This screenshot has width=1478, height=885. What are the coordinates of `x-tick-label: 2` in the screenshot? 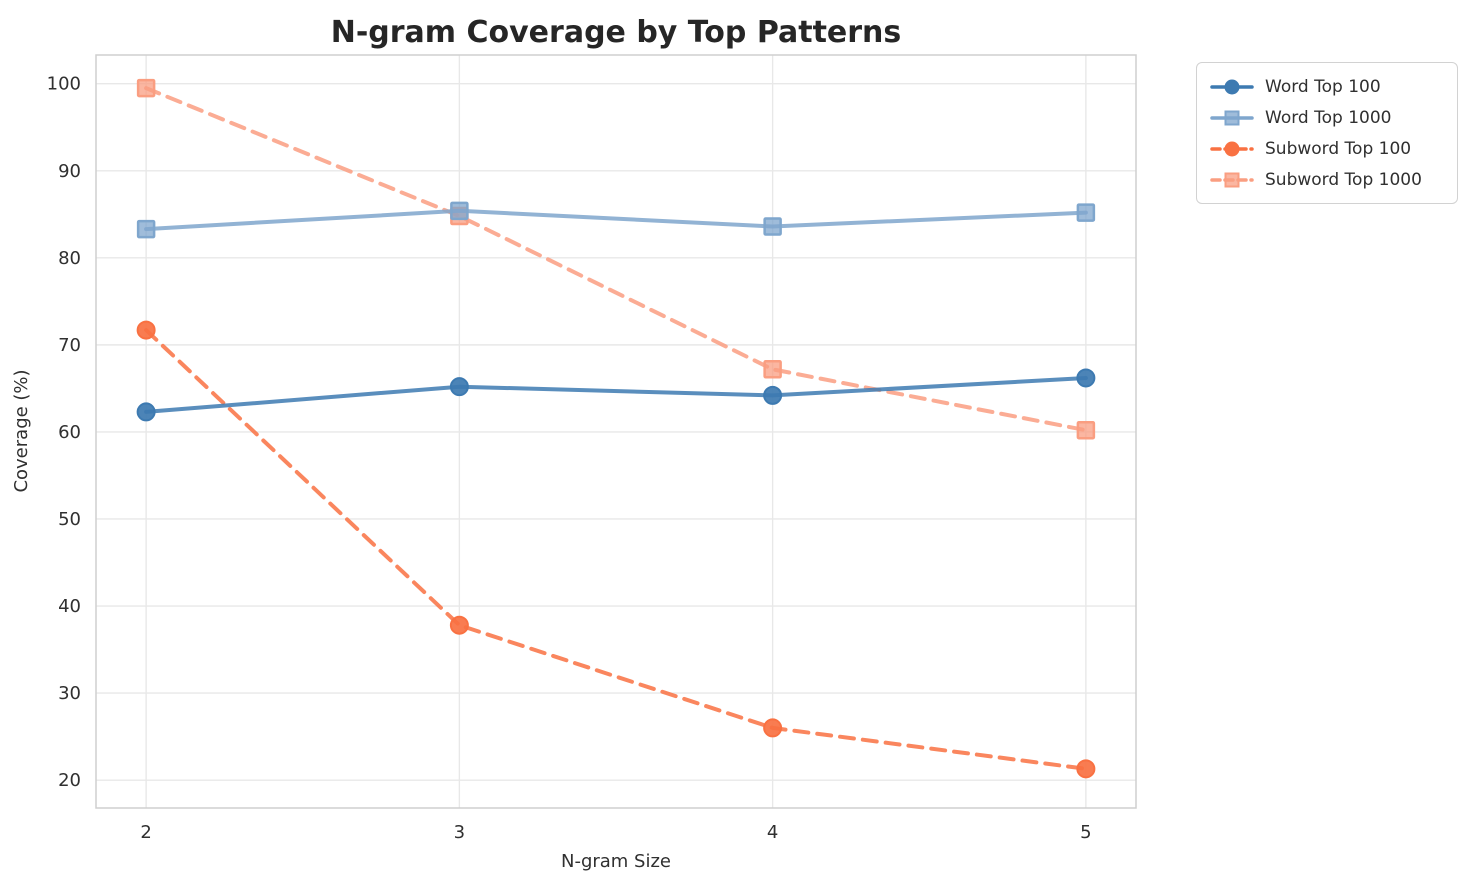 It's located at (145, 832).